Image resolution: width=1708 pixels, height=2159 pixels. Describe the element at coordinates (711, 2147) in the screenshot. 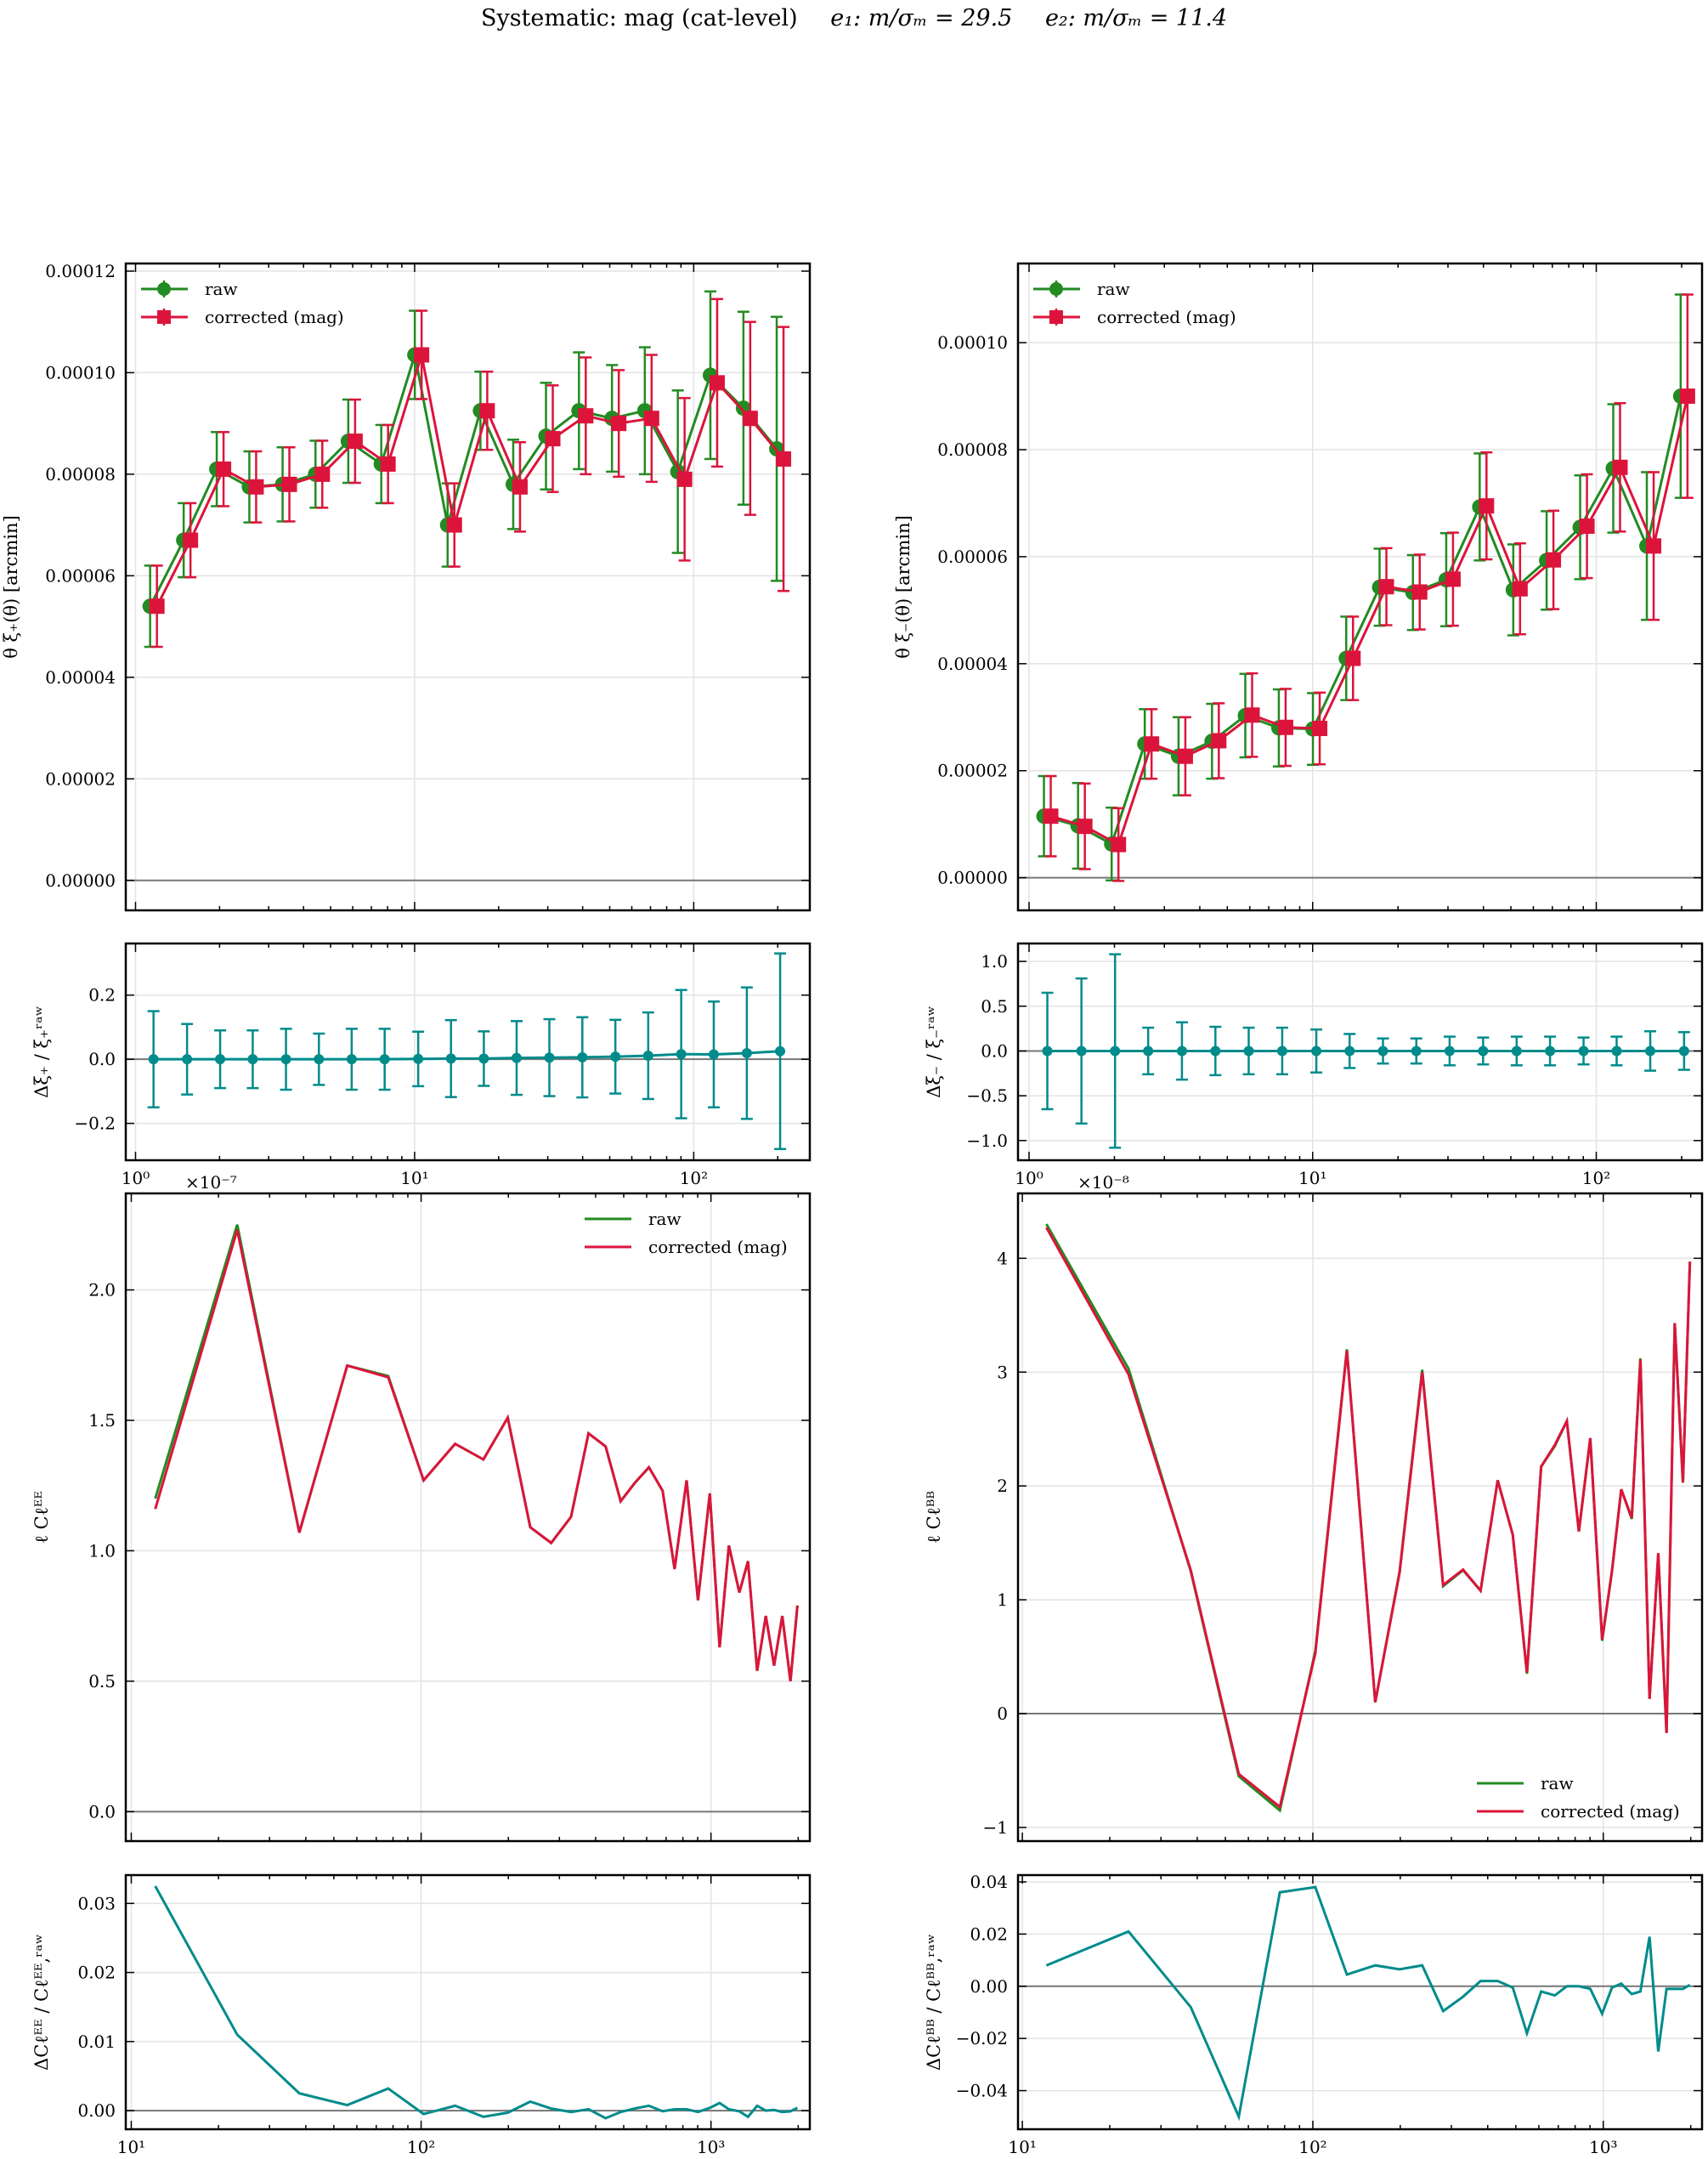

I see `x-tick-label: 10³` at that location.